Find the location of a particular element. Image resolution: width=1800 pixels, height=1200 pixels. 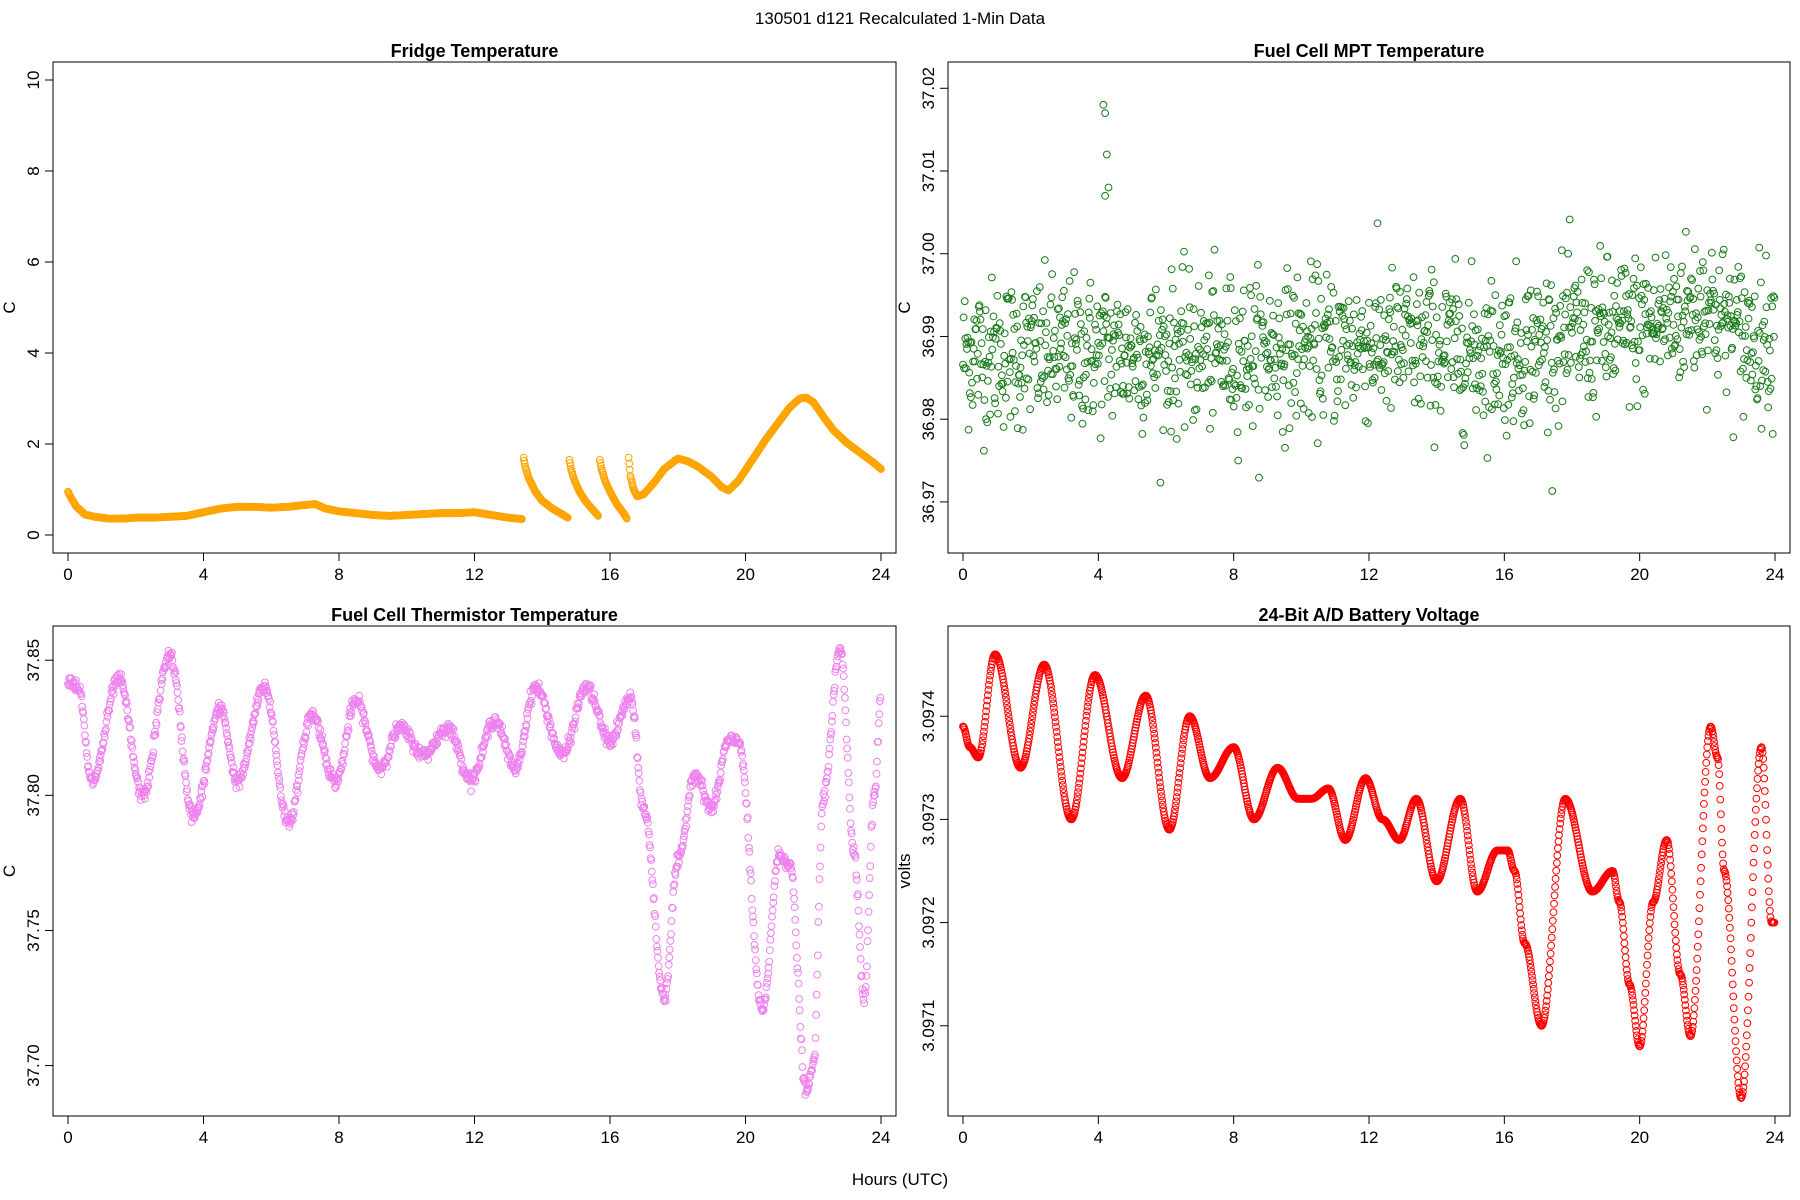

x-tick-label: 16 is located at coordinates (610, 574).